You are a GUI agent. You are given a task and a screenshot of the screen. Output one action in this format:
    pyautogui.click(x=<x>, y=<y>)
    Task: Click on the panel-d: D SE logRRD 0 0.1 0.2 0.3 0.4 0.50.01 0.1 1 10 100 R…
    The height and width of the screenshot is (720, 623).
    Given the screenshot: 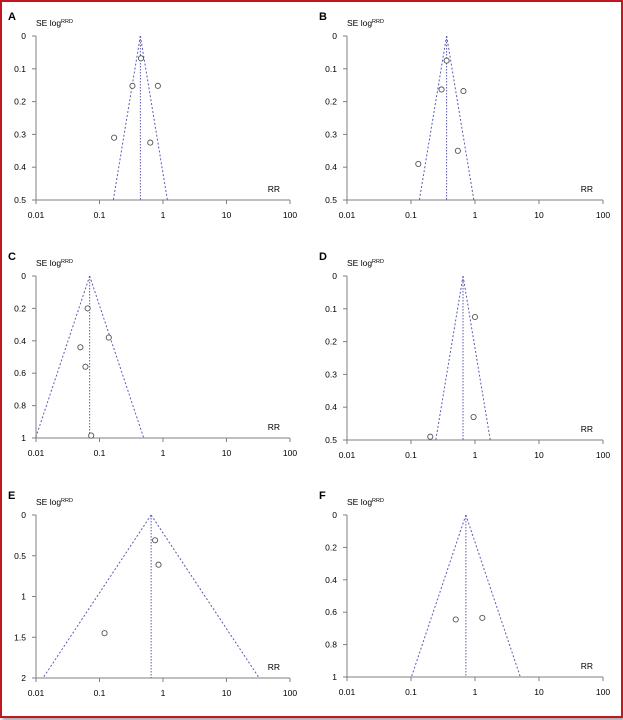 What is the action you would take?
    pyautogui.click(x=464, y=355)
    